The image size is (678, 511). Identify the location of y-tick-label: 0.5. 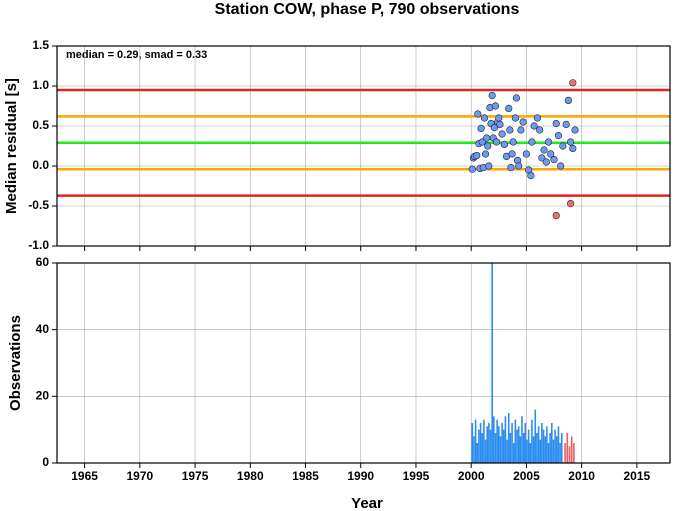
(40, 125).